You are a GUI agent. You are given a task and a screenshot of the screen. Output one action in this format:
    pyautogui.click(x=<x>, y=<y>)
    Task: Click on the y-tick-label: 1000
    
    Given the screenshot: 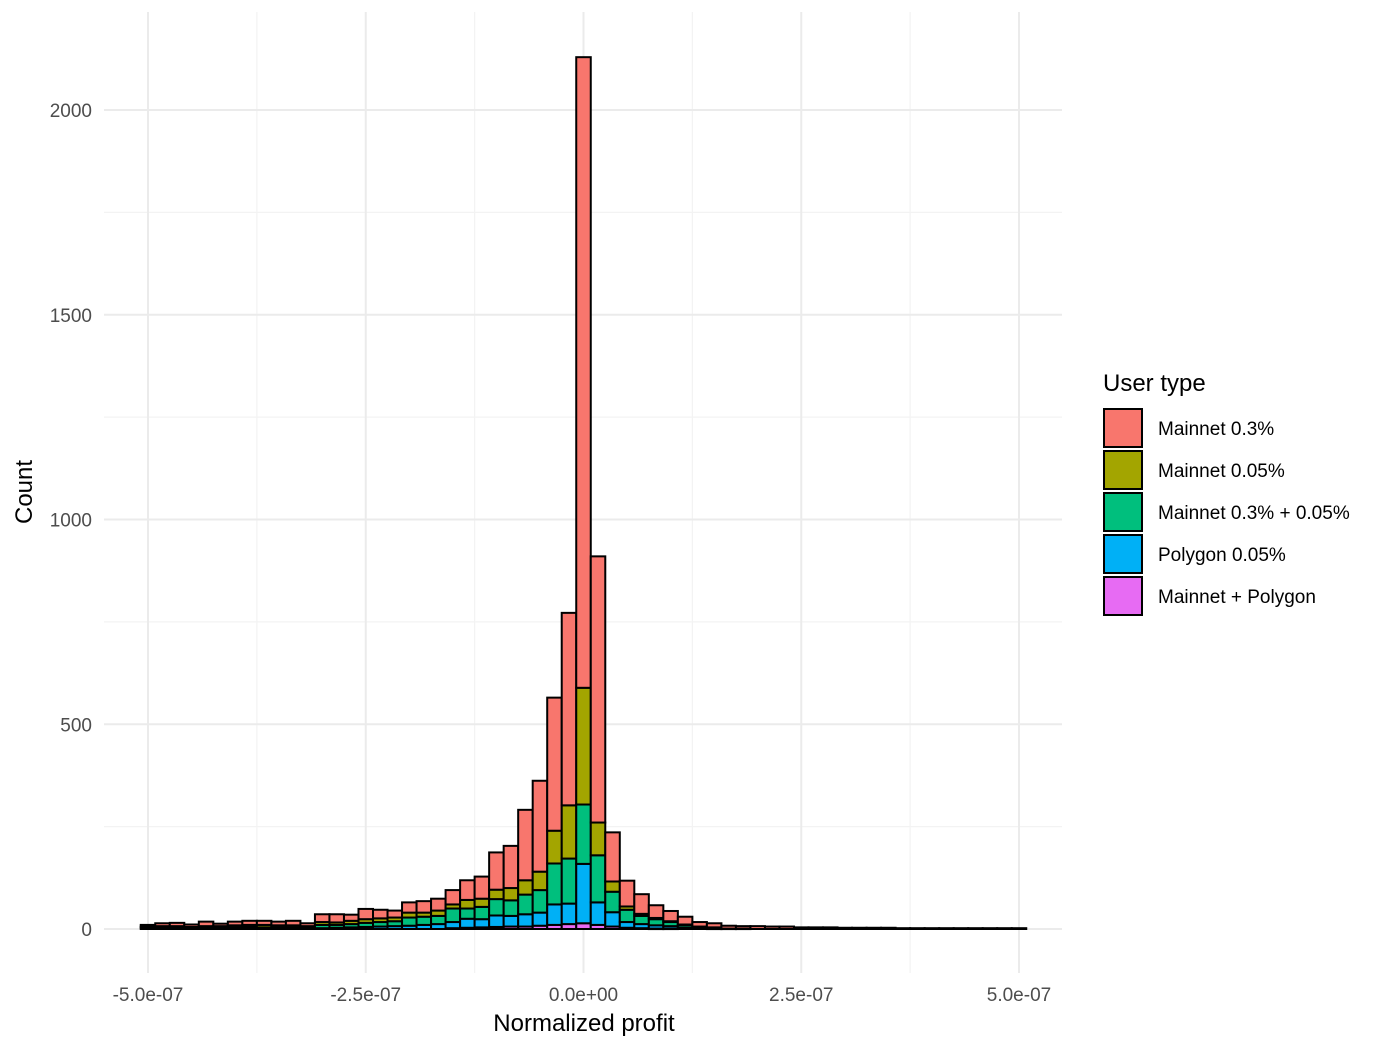 What is the action you would take?
    pyautogui.click(x=71, y=521)
    